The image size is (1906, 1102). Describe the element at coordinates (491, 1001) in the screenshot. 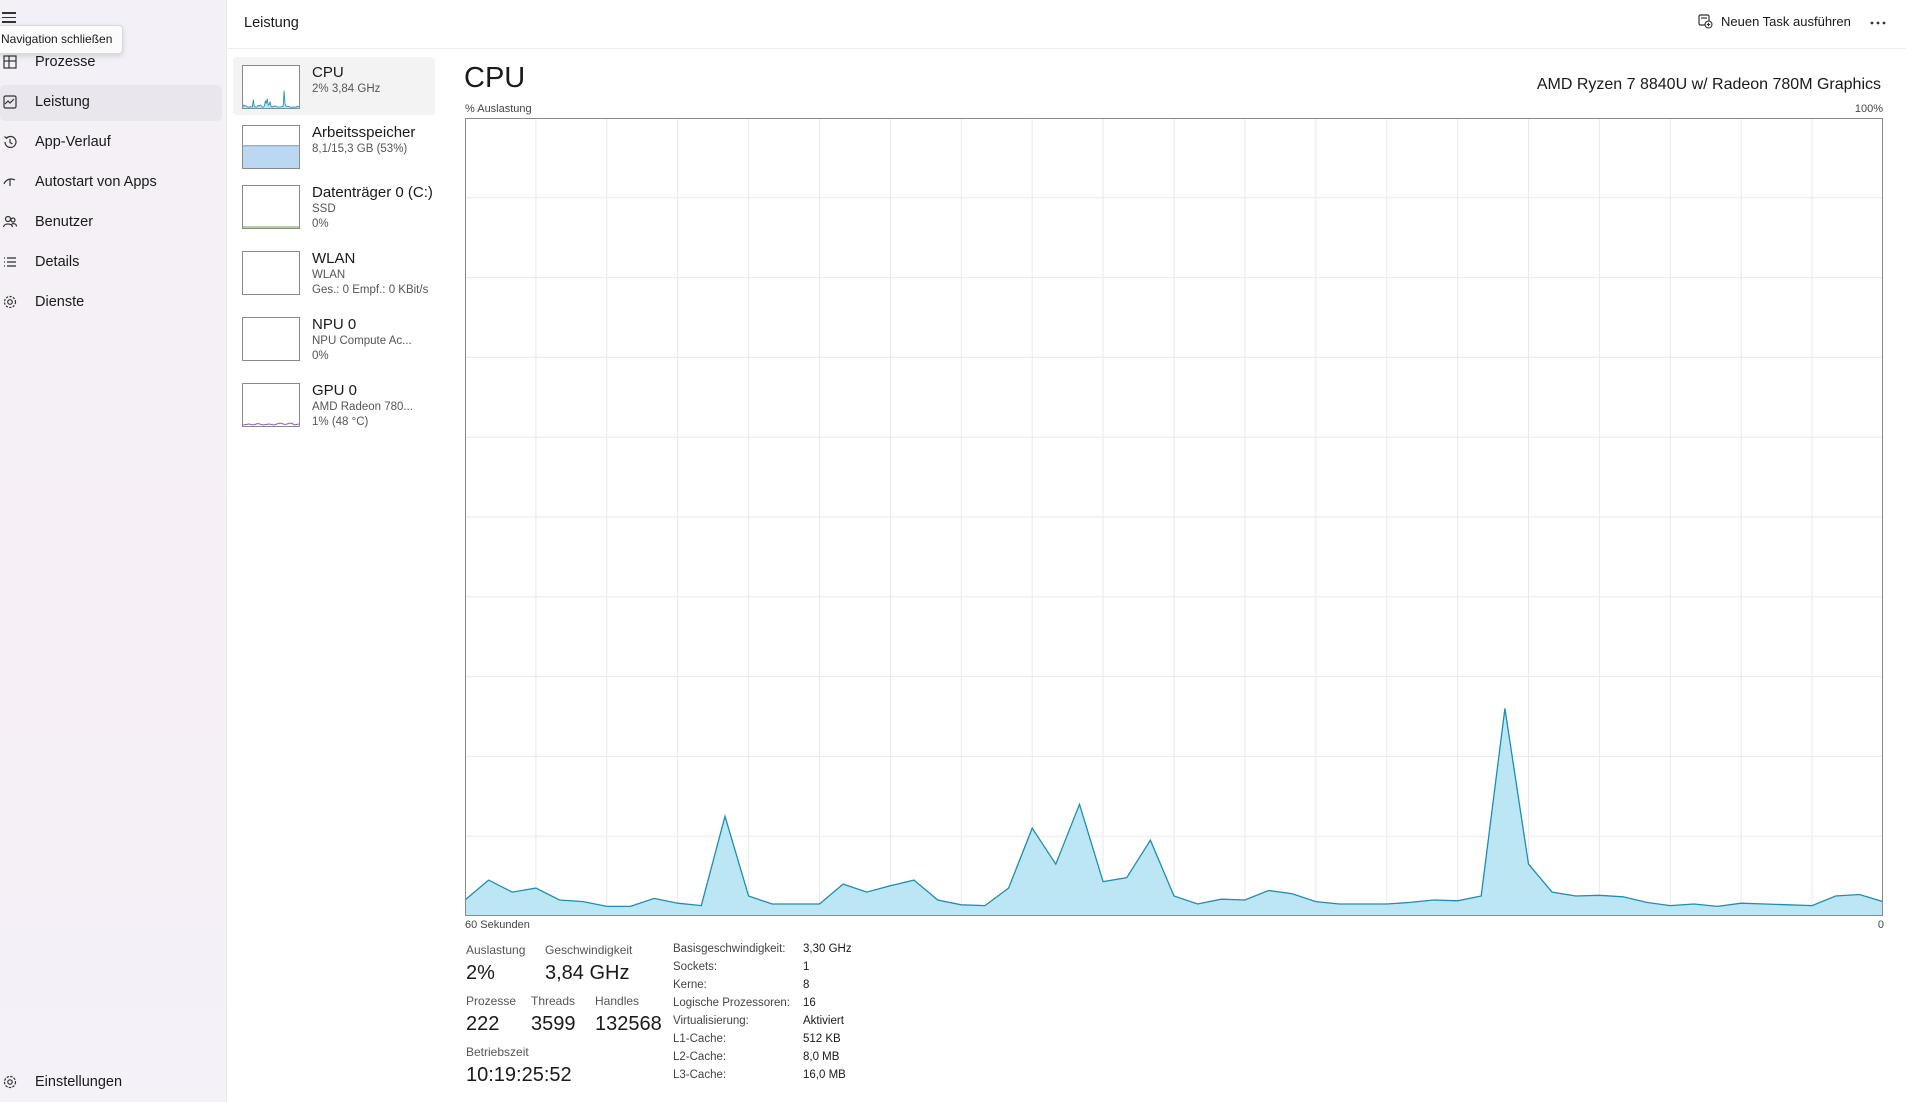

I see `processes-label: Prozesse` at that location.